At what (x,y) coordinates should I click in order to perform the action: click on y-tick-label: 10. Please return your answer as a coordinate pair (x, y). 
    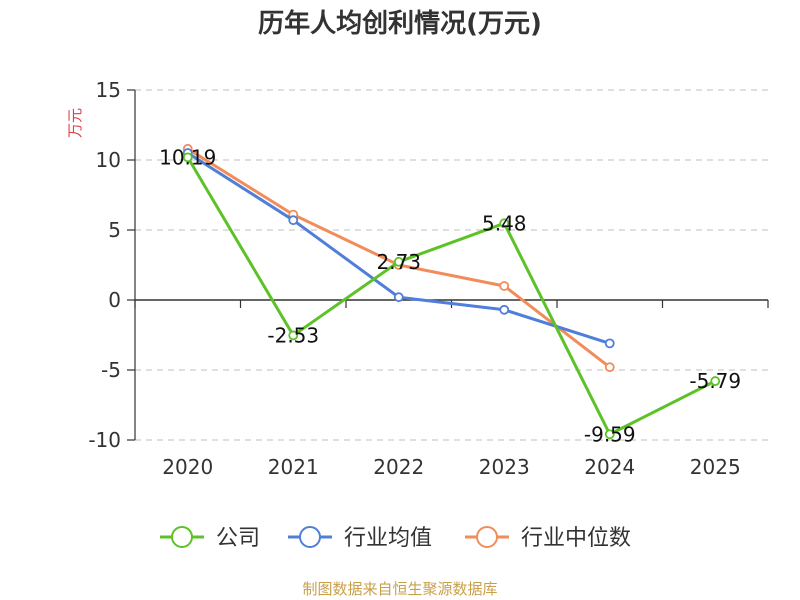
    Looking at the image, I should click on (108, 160).